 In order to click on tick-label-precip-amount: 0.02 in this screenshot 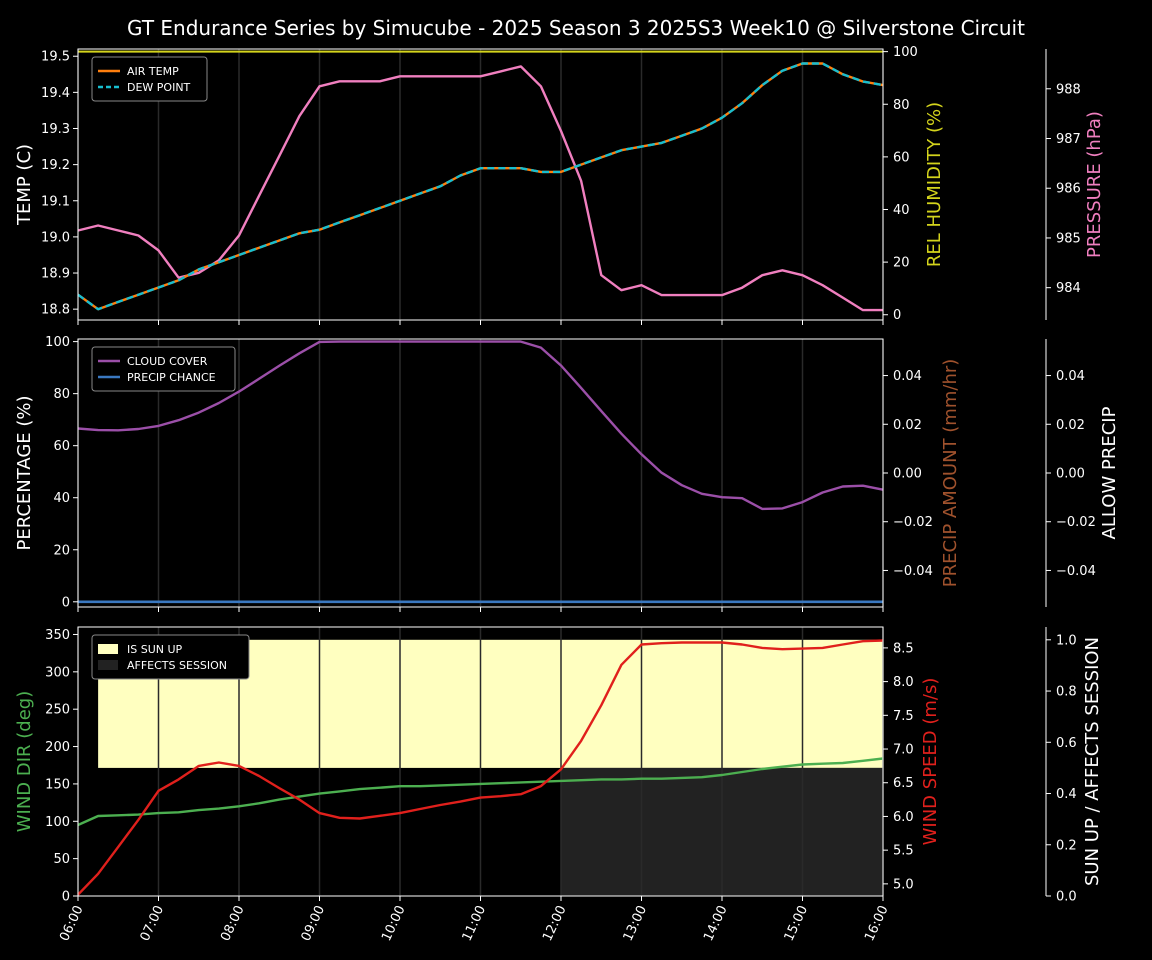, I will do `click(907, 425)`.